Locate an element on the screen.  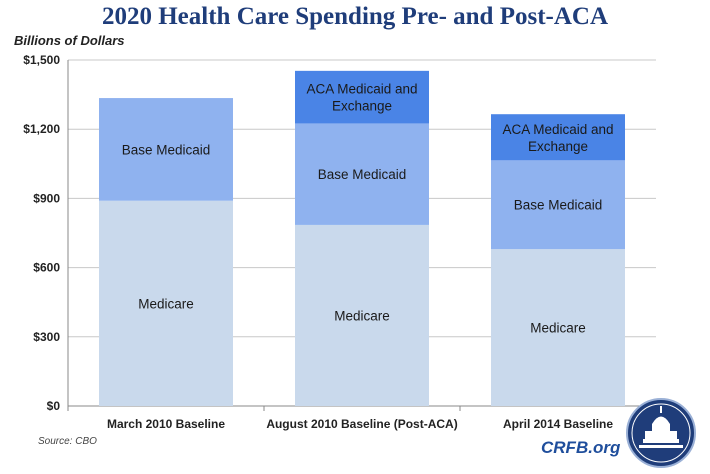
y-tick-label: $300 is located at coordinates (46, 337).